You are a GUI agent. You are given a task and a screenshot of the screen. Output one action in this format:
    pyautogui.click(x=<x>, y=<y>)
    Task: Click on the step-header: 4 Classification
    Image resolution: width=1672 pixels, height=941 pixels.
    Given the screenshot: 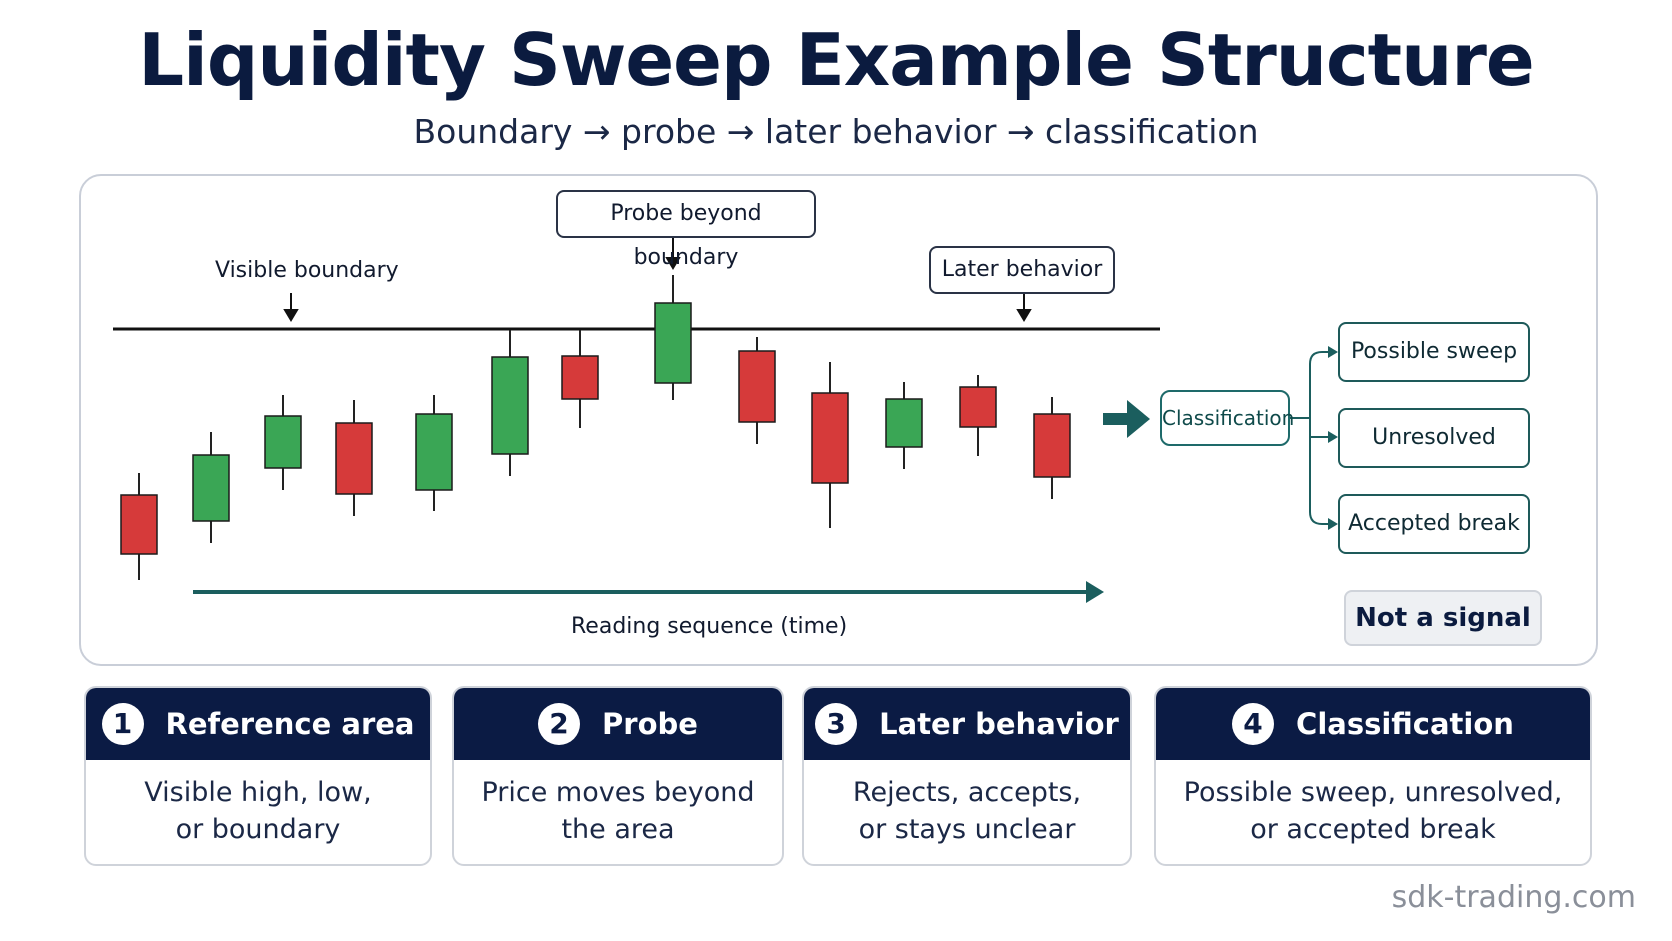 What is the action you would take?
    pyautogui.click(x=1373, y=724)
    